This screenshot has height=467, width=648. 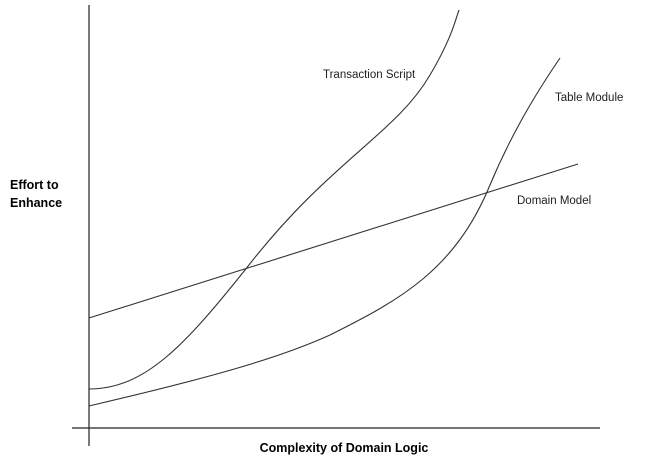 What do you see at coordinates (344, 448) in the screenshot?
I see `x-axis-label: Complexity of Domain Logic` at bounding box center [344, 448].